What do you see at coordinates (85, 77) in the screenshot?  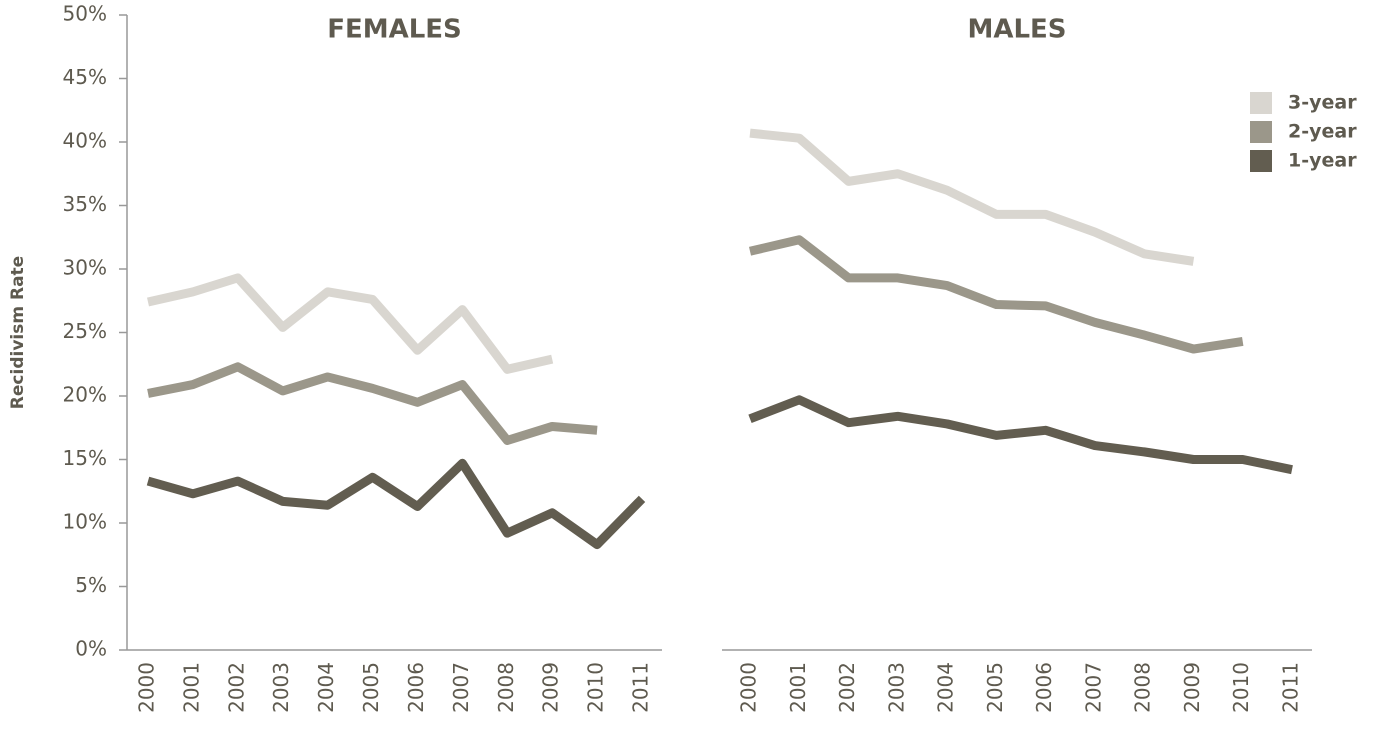 I see `y-tick-label: 45%` at bounding box center [85, 77].